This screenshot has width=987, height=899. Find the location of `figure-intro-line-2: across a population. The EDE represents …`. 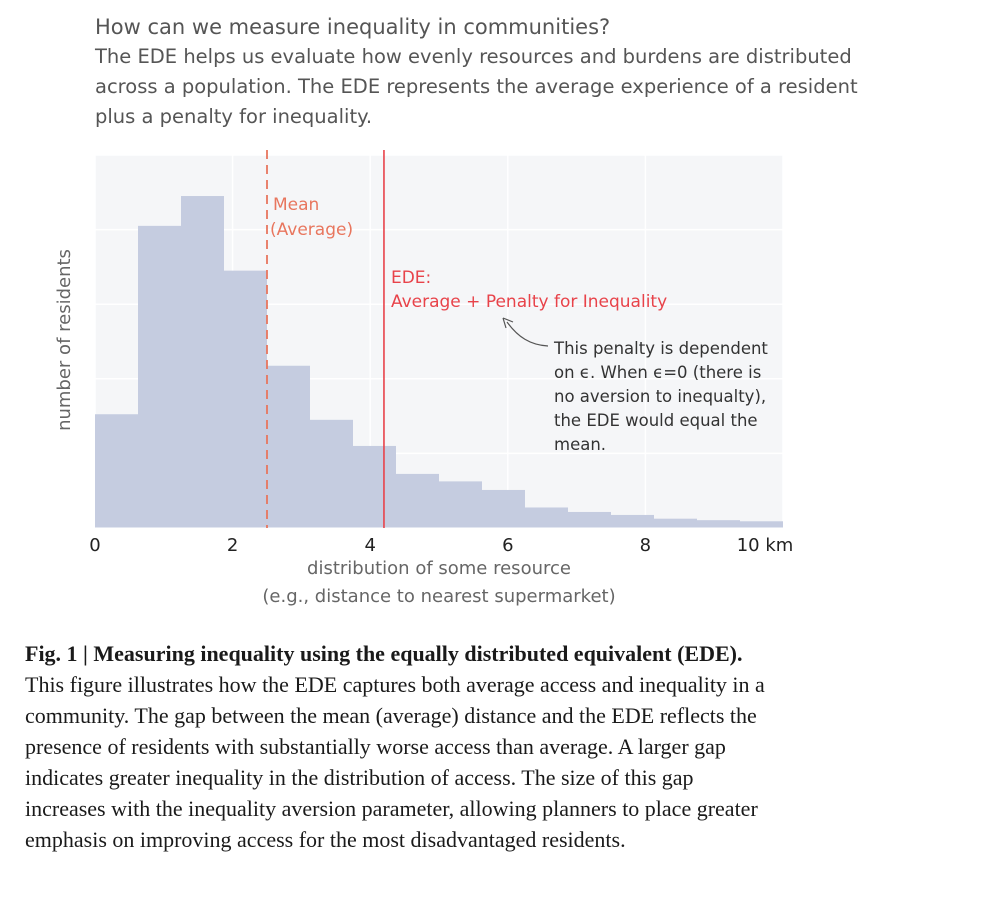

figure-intro-line-2: across a population. The EDE represents … is located at coordinates (476, 86).